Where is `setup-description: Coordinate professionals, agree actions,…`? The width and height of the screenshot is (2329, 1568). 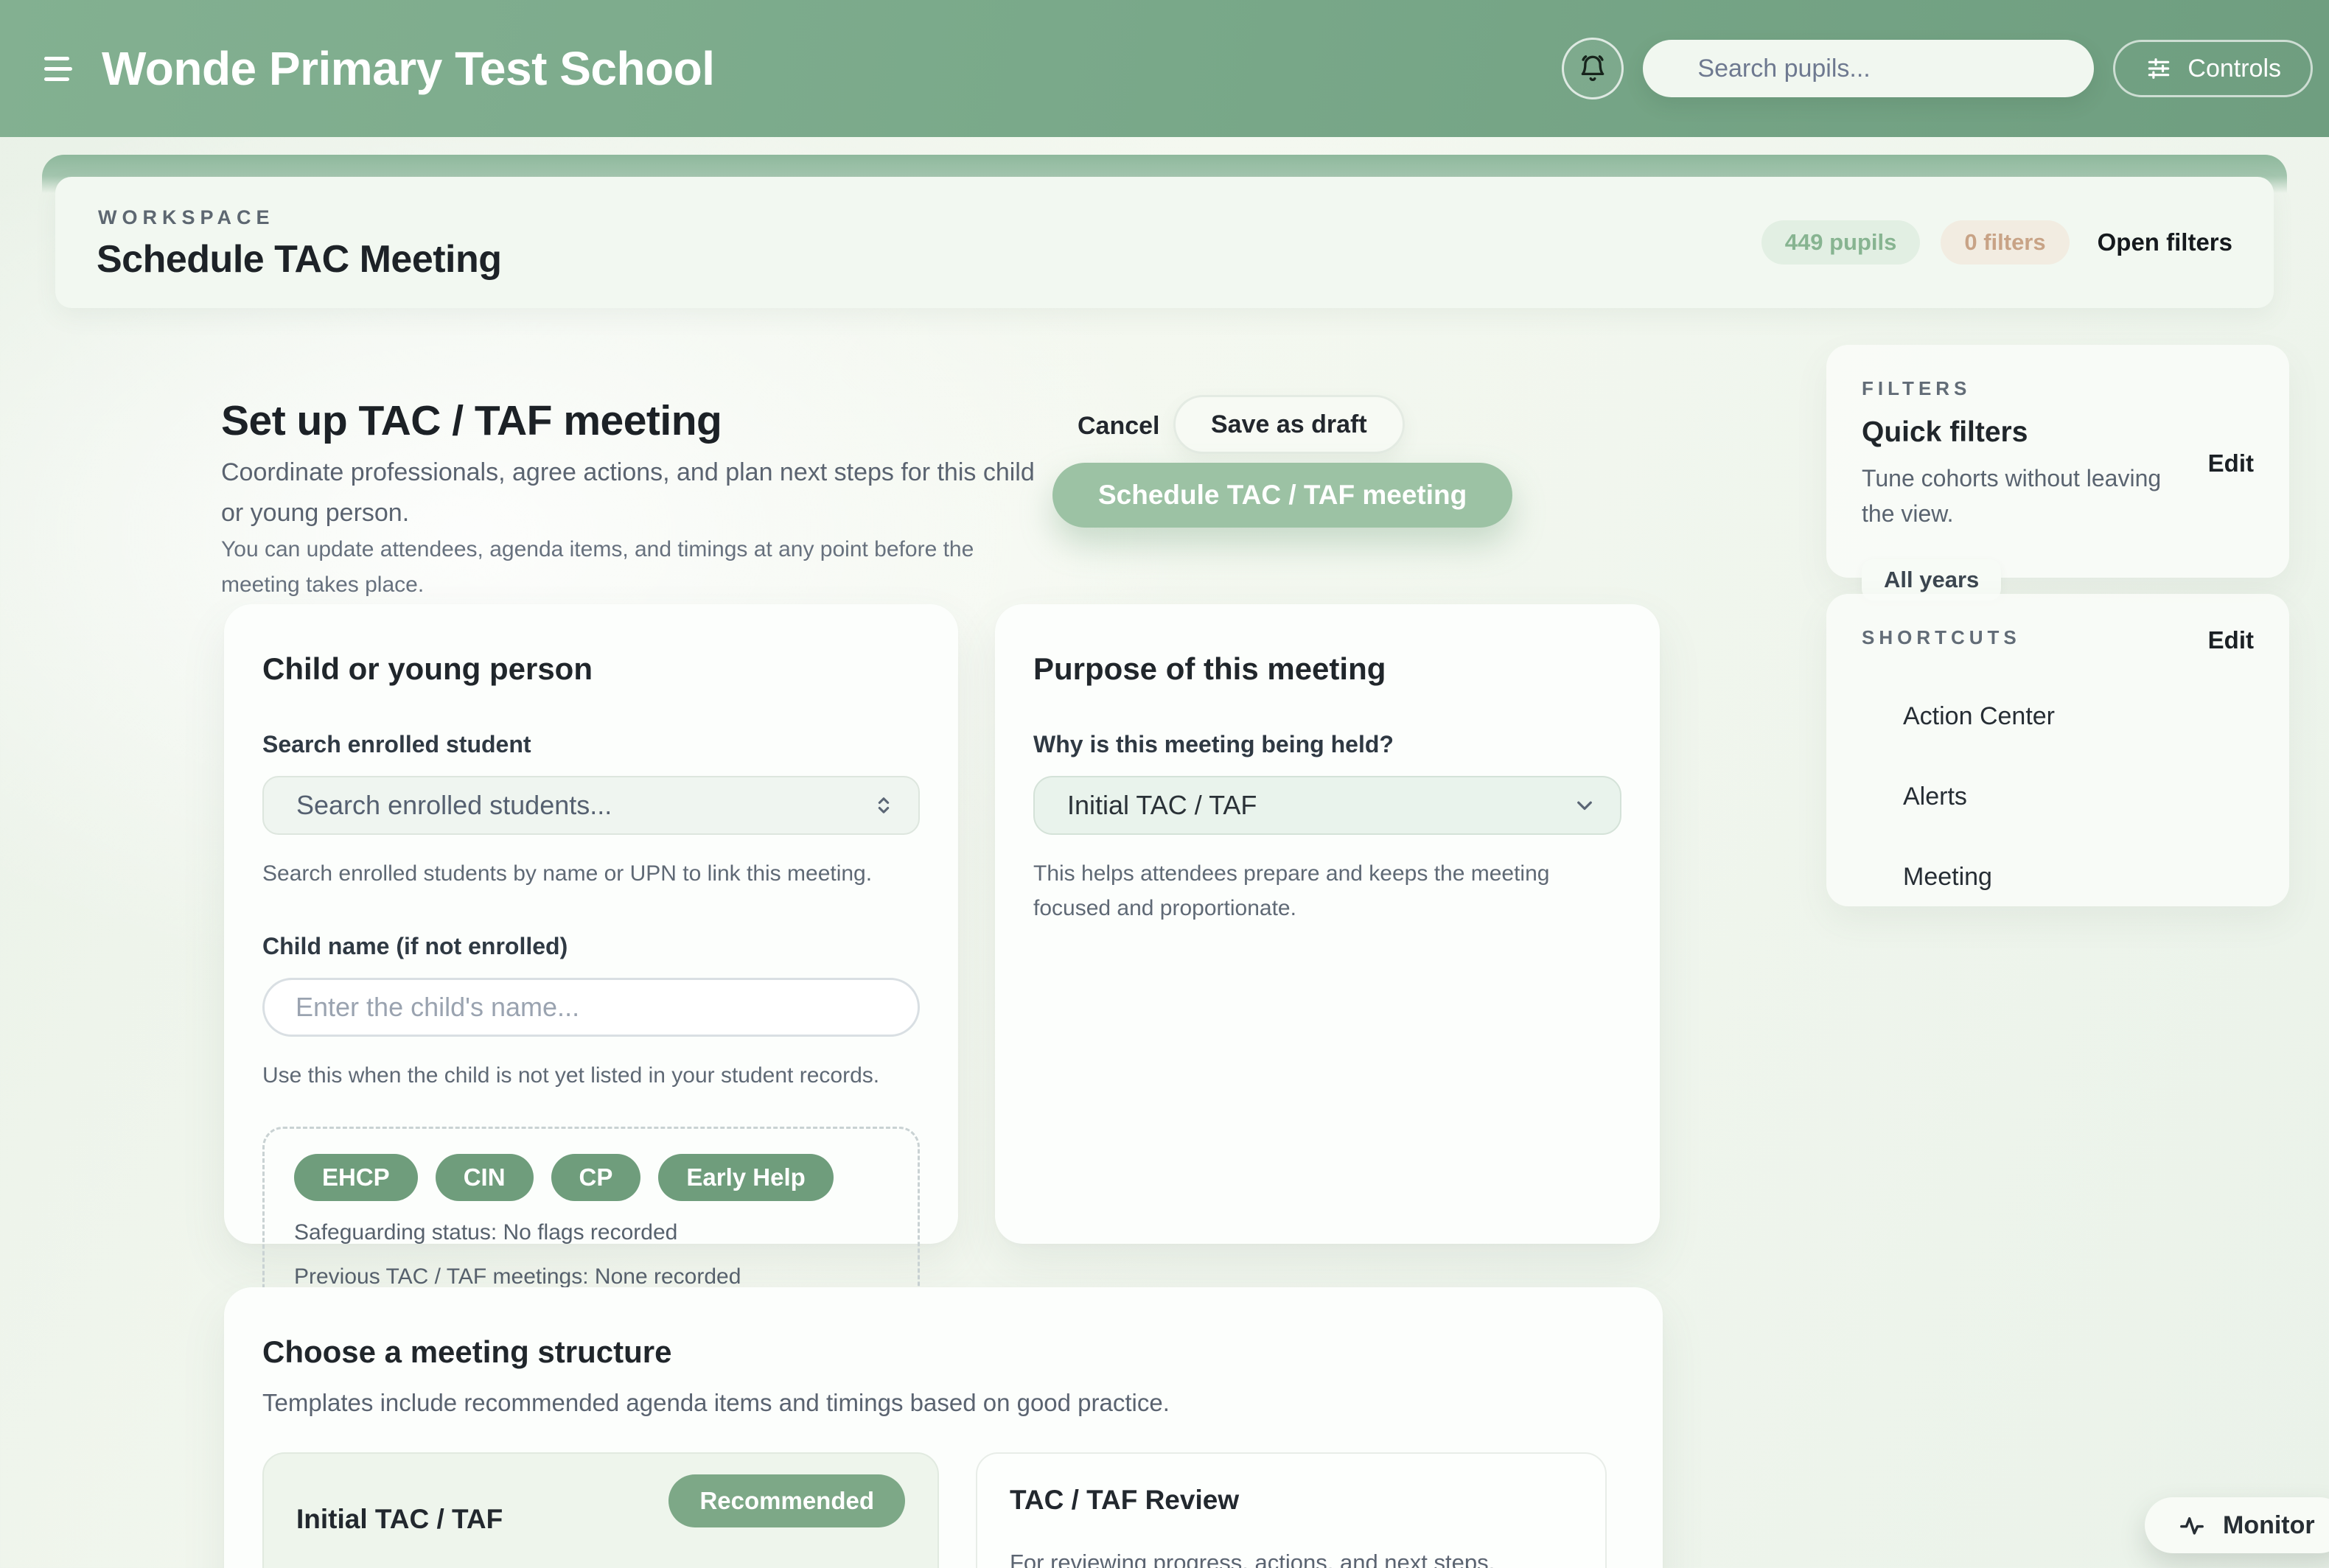 setup-description: Coordinate professionals, agree actions,… is located at coordinates (628, 493).